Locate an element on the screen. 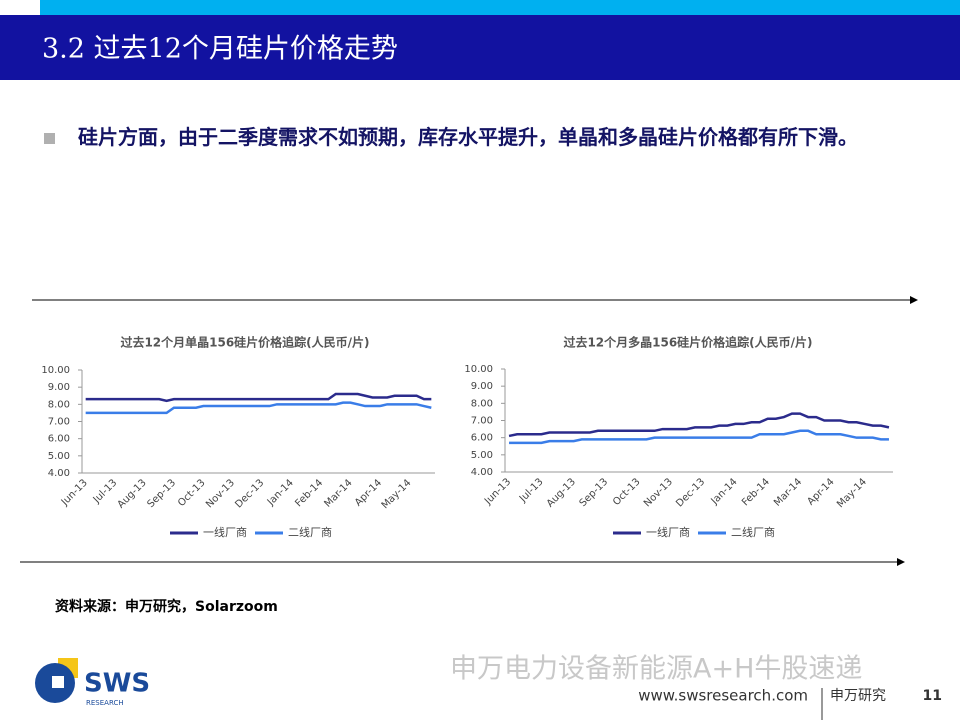 This screenshot has height=724, width=960. footer-brand: 申万研究 is located at coordinates (858, 696).